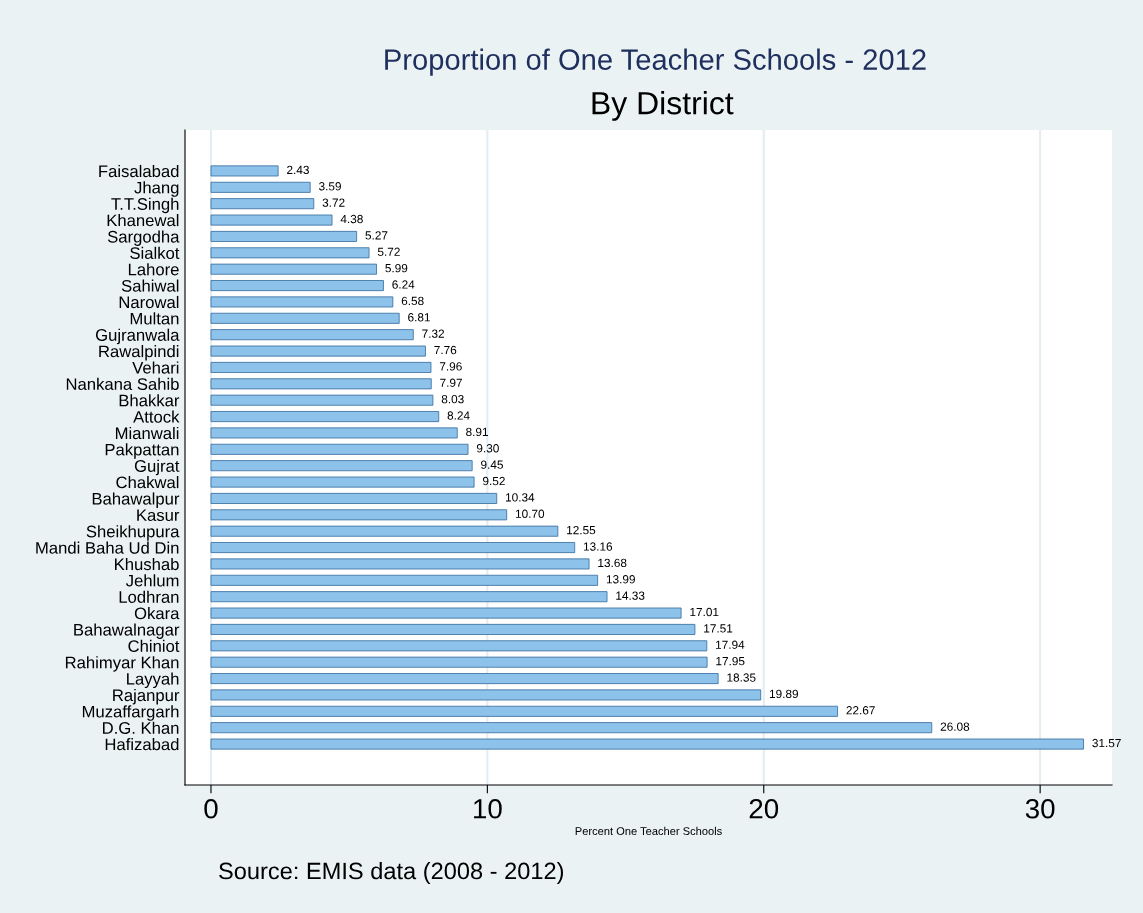  I want to click on y-tick-label: Khanewal, so click(143, 220).